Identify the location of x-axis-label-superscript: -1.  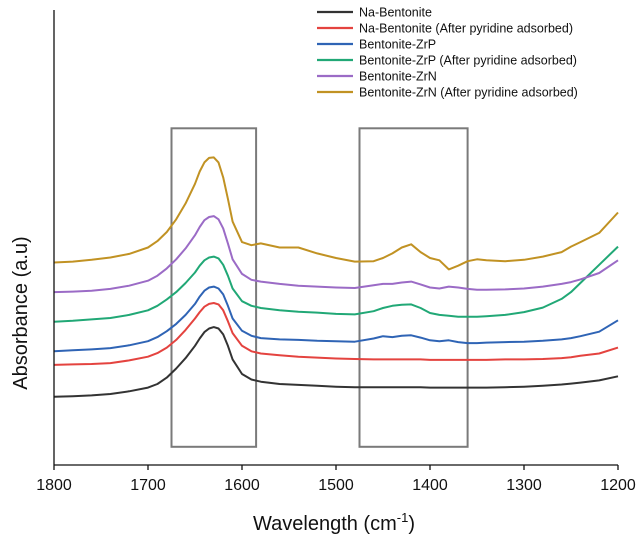
(403, 517).